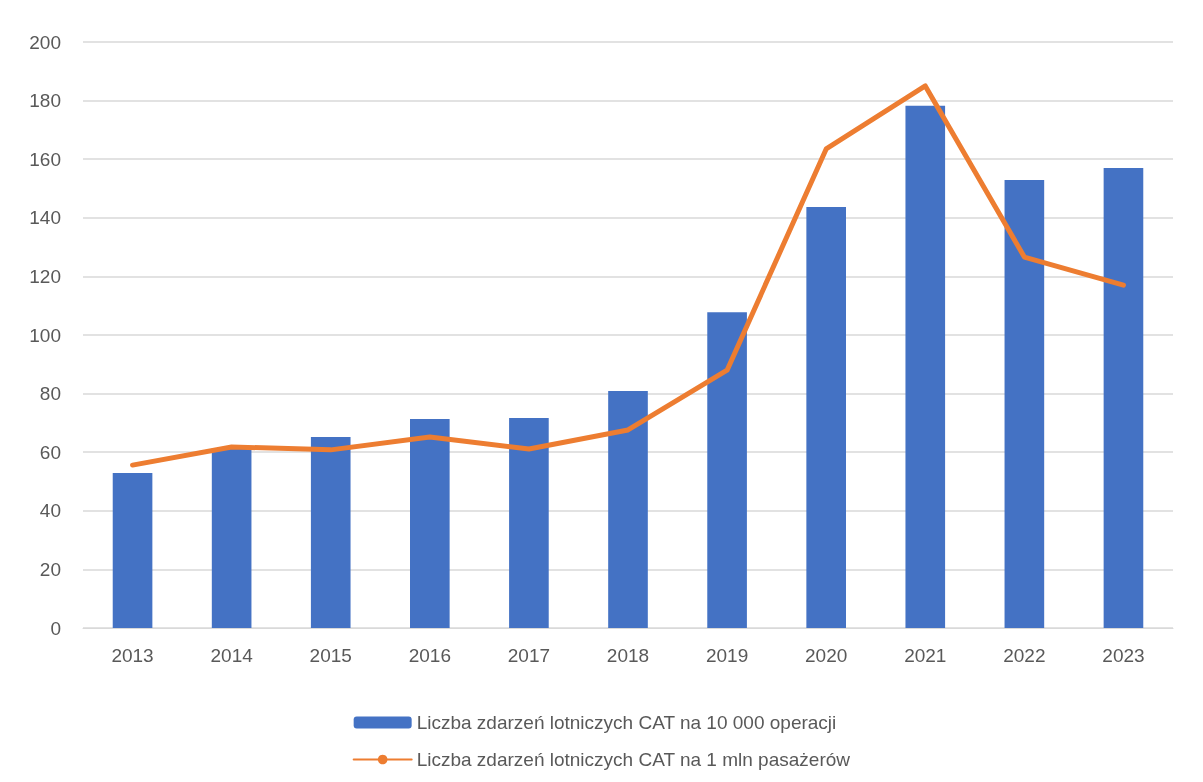 The height and width of the screenshot is (782, 1203). I want to click on y-tick-label: 120, so click(45, 276).